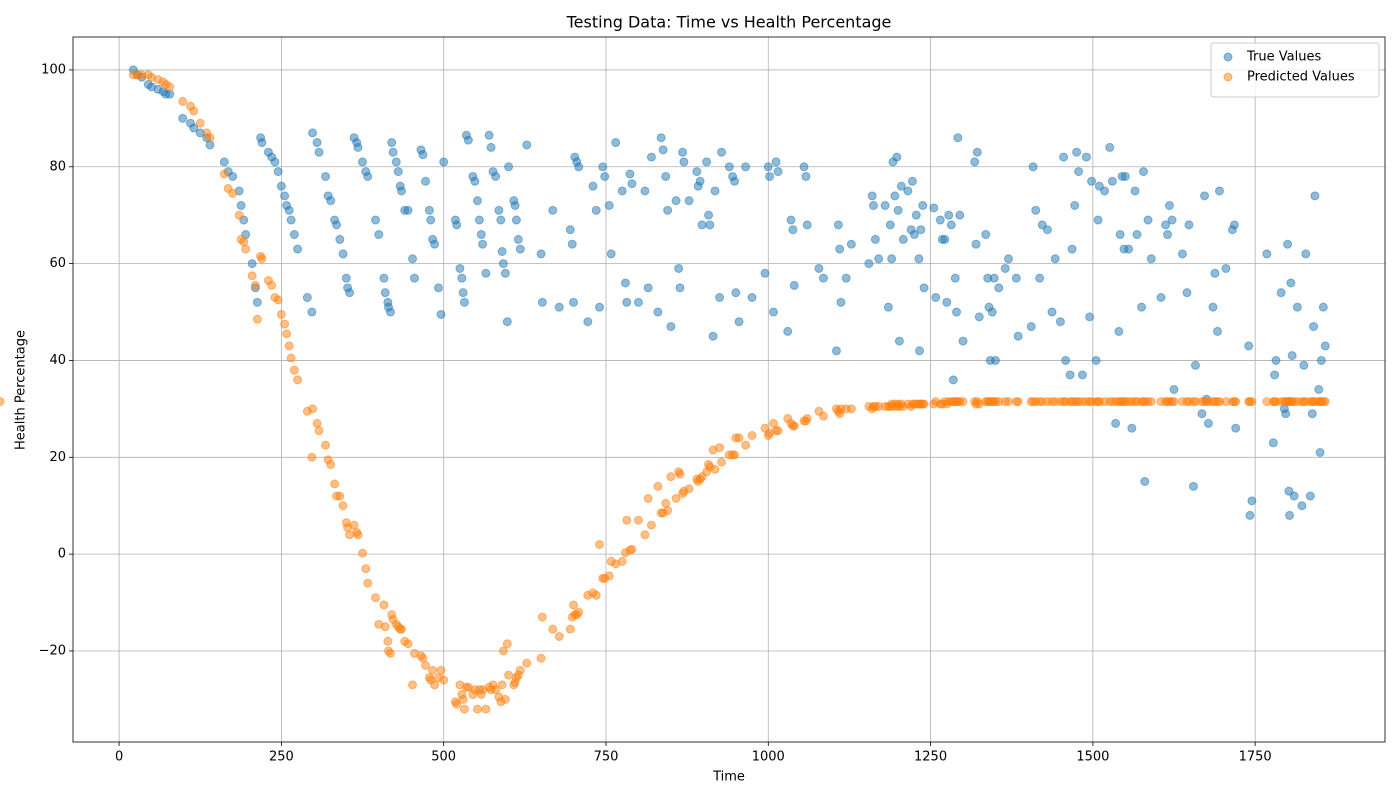 The height and width of the screenshot is (800, 1400). I want to click on x-tick-label: 750, so click(606, 757).